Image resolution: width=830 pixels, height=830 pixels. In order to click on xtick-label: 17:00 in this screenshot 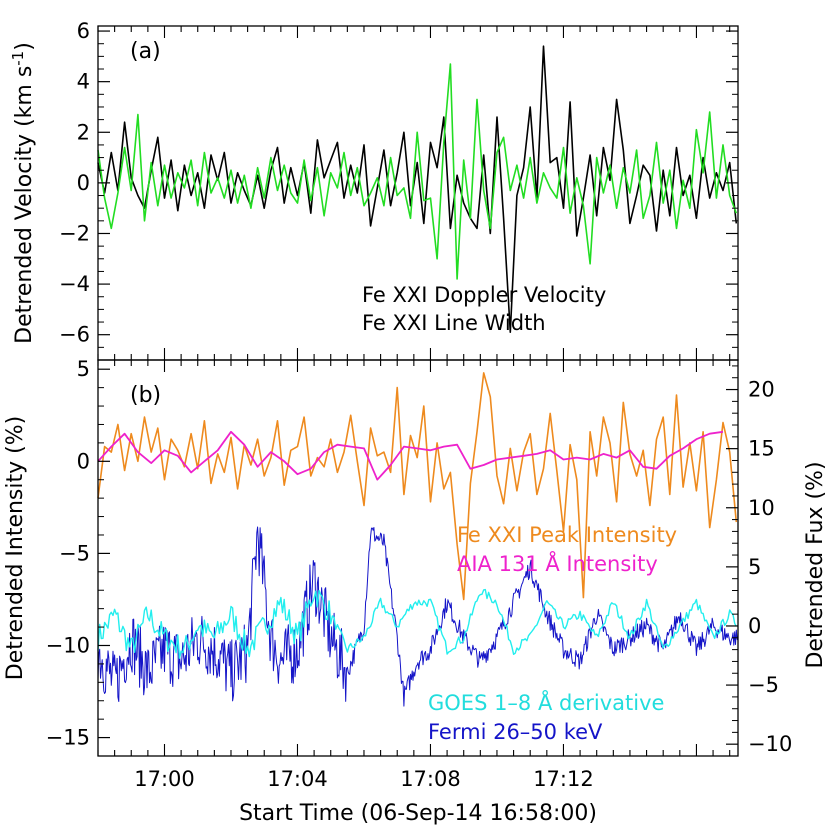, I will do `click(164, 779)`.